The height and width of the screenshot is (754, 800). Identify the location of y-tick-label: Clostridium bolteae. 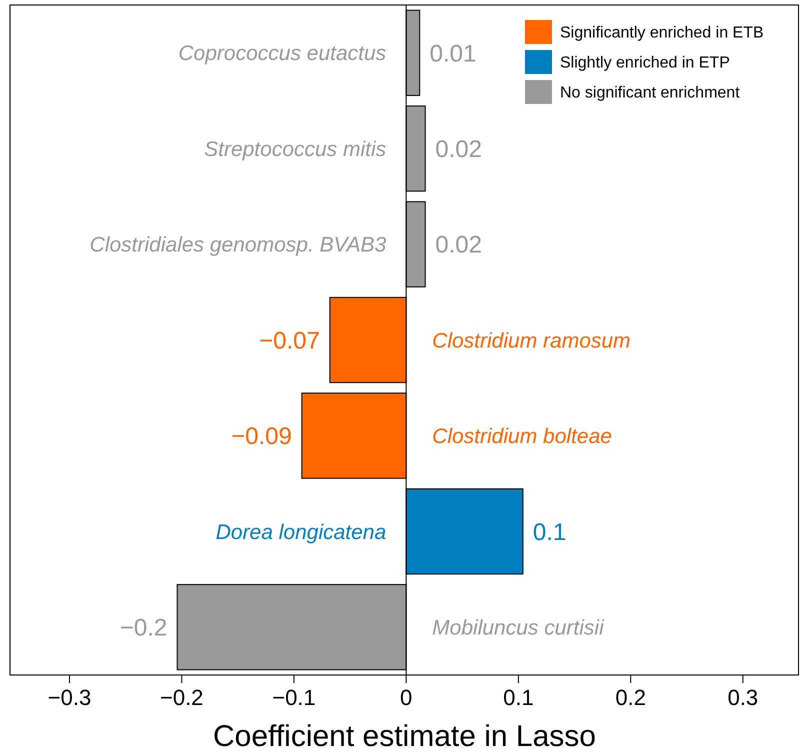
(522, 436).